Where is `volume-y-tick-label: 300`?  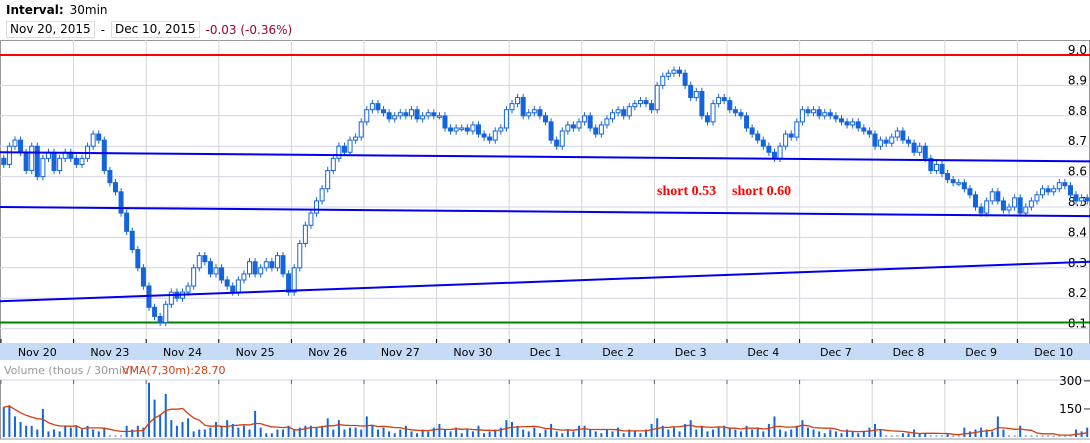
volume-y-tick-label: 300 is located at coordinates (1070, 381).